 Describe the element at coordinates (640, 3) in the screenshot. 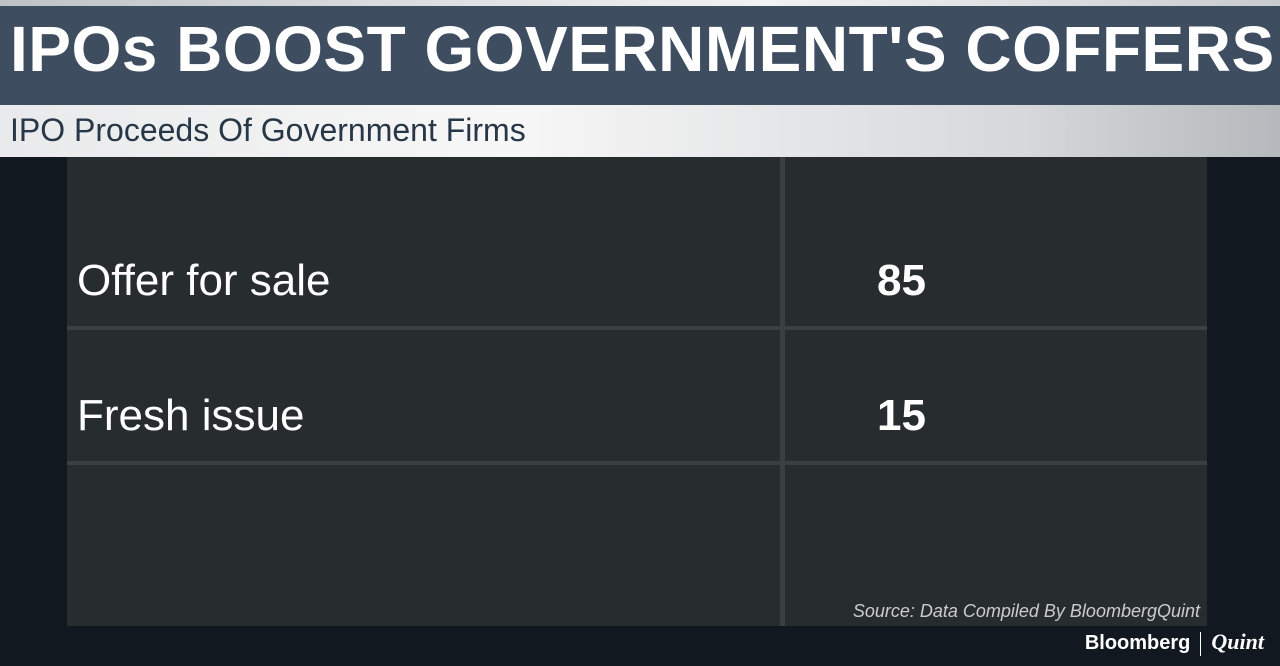

I see `top-strip` at that location.